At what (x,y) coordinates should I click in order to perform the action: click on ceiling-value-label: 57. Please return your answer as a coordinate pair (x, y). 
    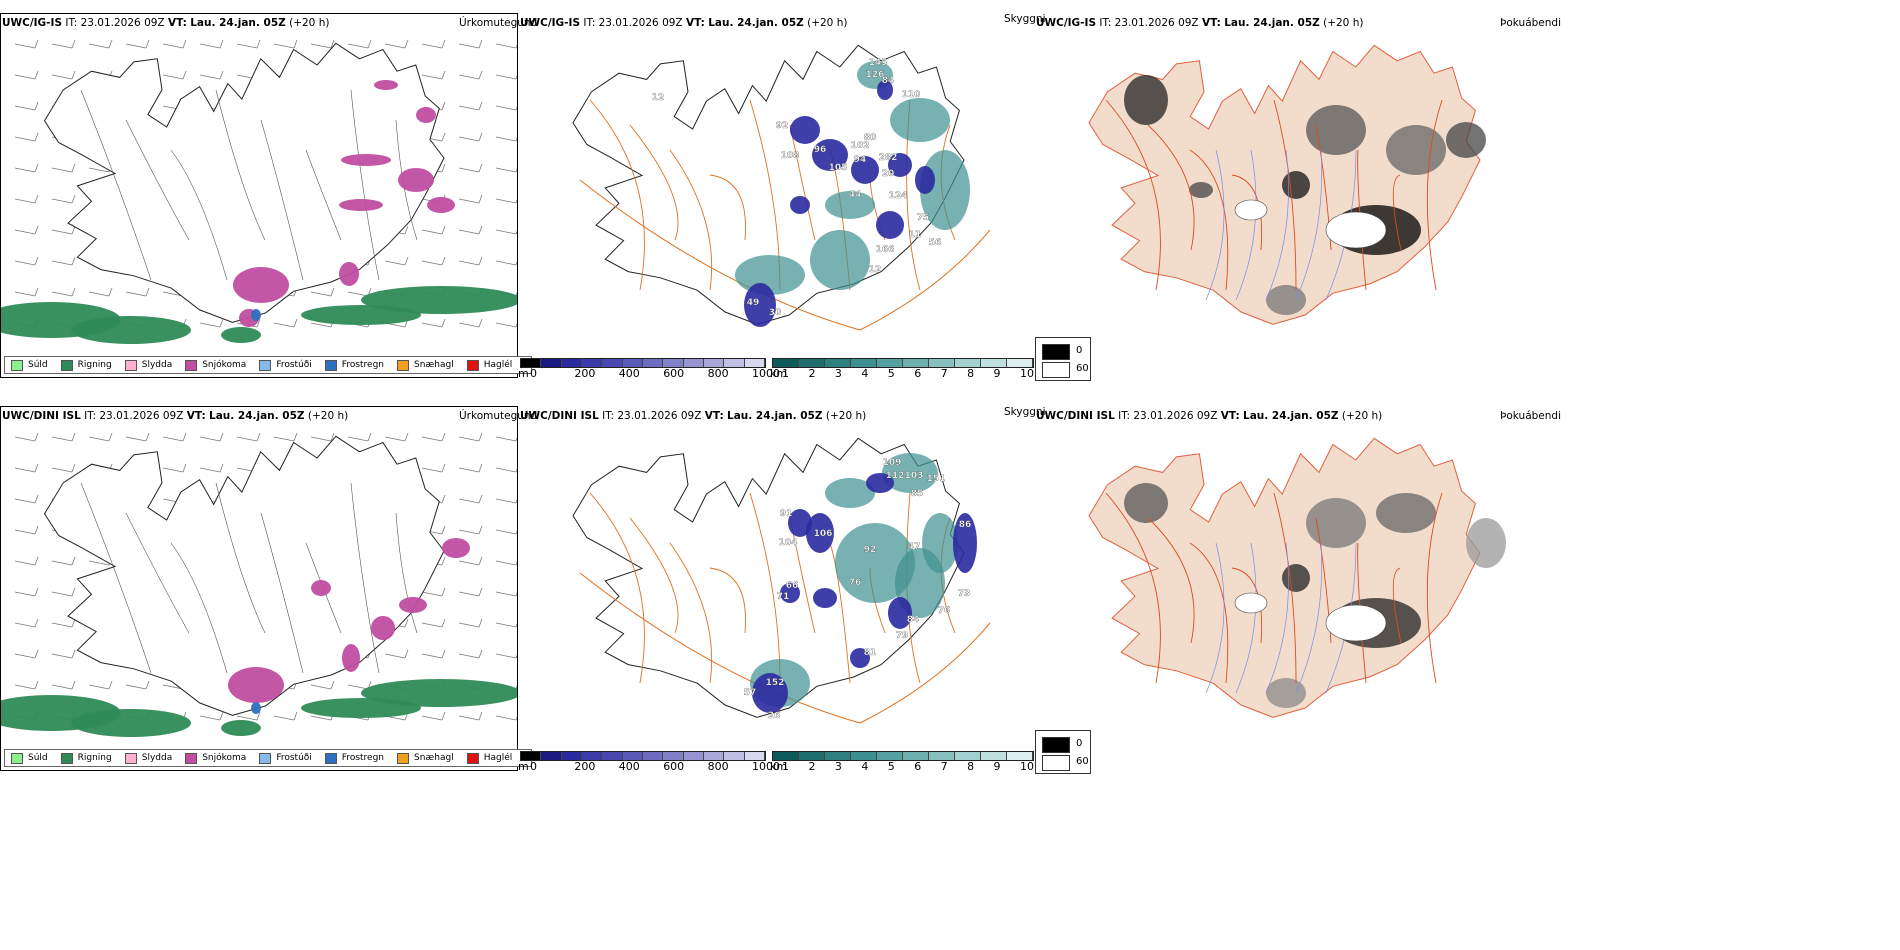
    Looking at the image, I should click on (750, 693).